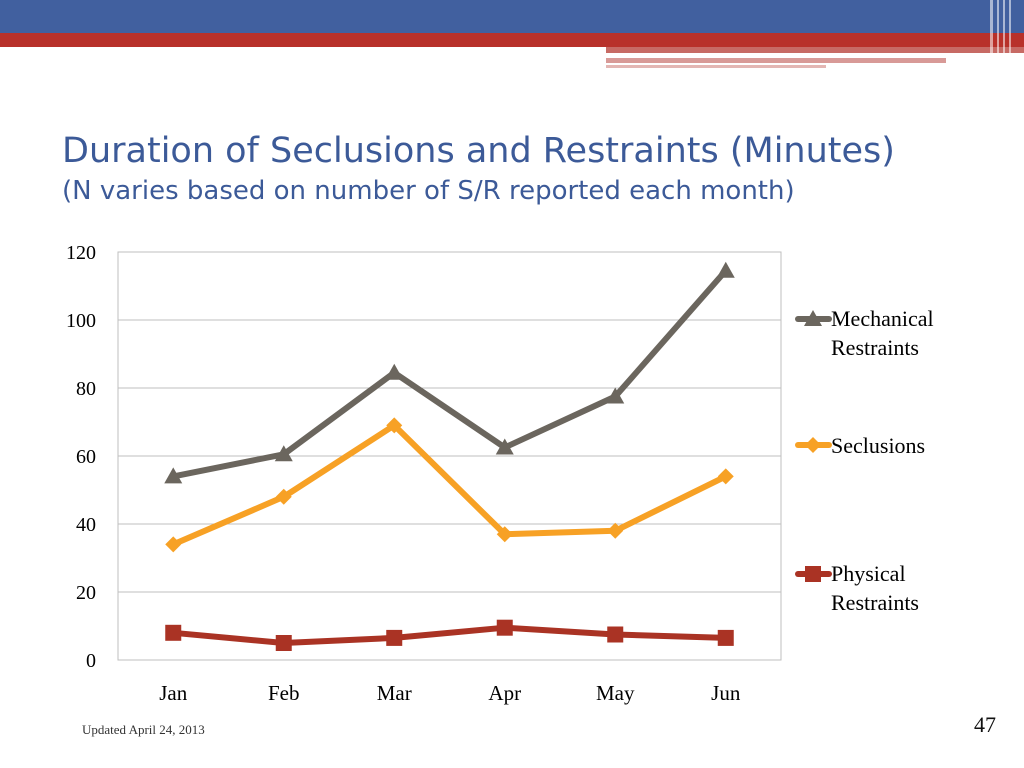  I want to click on slide-number: 47, so click(985, 724).